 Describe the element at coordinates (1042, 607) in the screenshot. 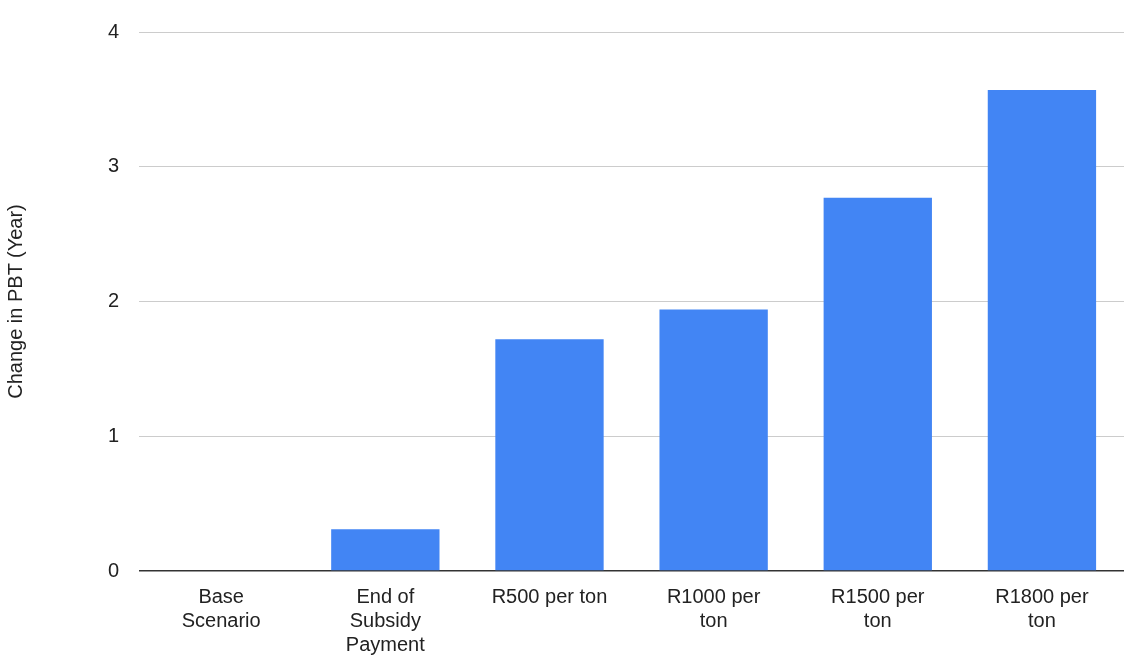

I see `x-tick-label: R1800 per ton` at that location.